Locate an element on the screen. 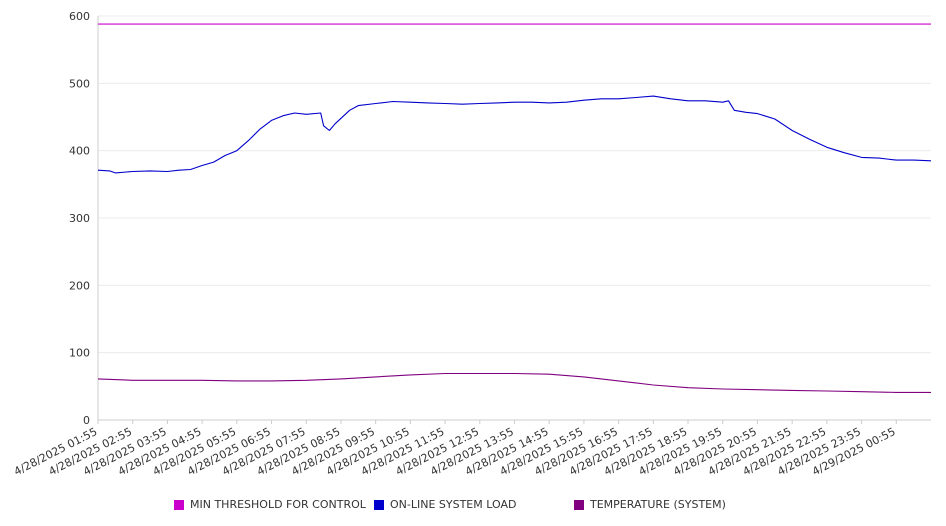 The image size is (946, 526). y-tick-label: 400 is located at coordinates (79, 151).